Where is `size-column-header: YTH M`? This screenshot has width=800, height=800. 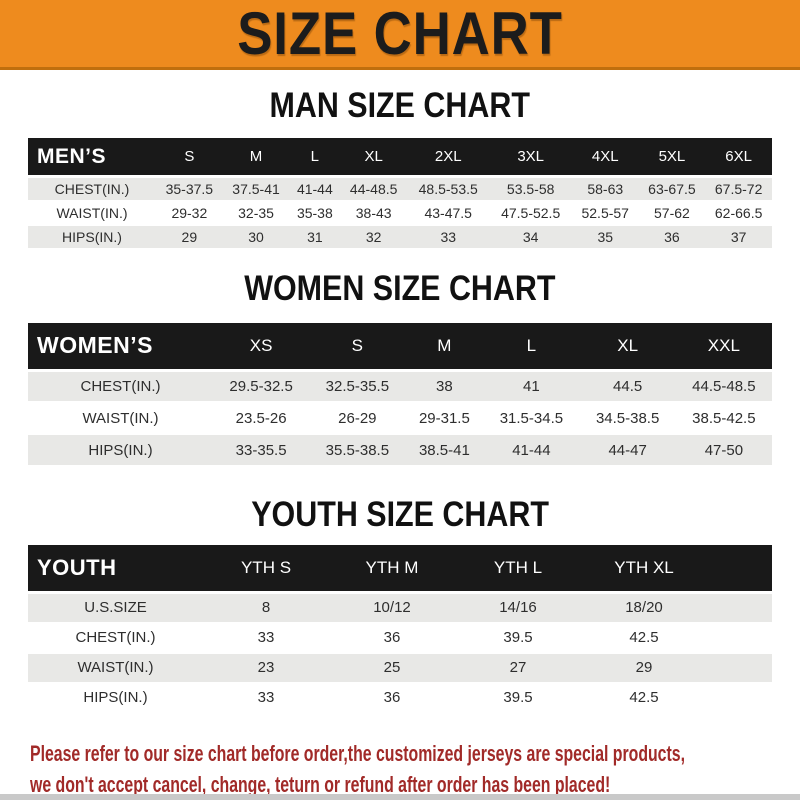
size-column-header: YTH M is located at coordinates (392, 569).